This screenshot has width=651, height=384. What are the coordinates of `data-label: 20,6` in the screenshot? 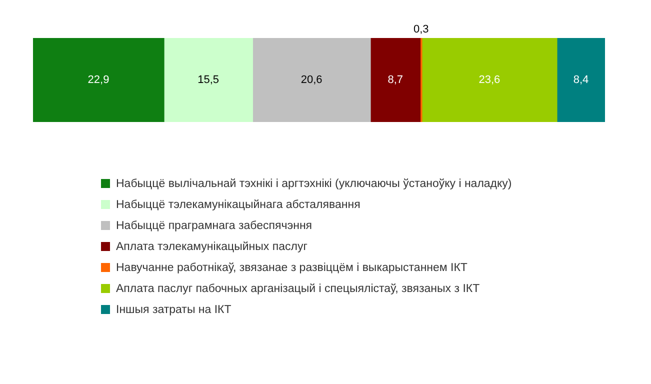 It's located at (311, 80).